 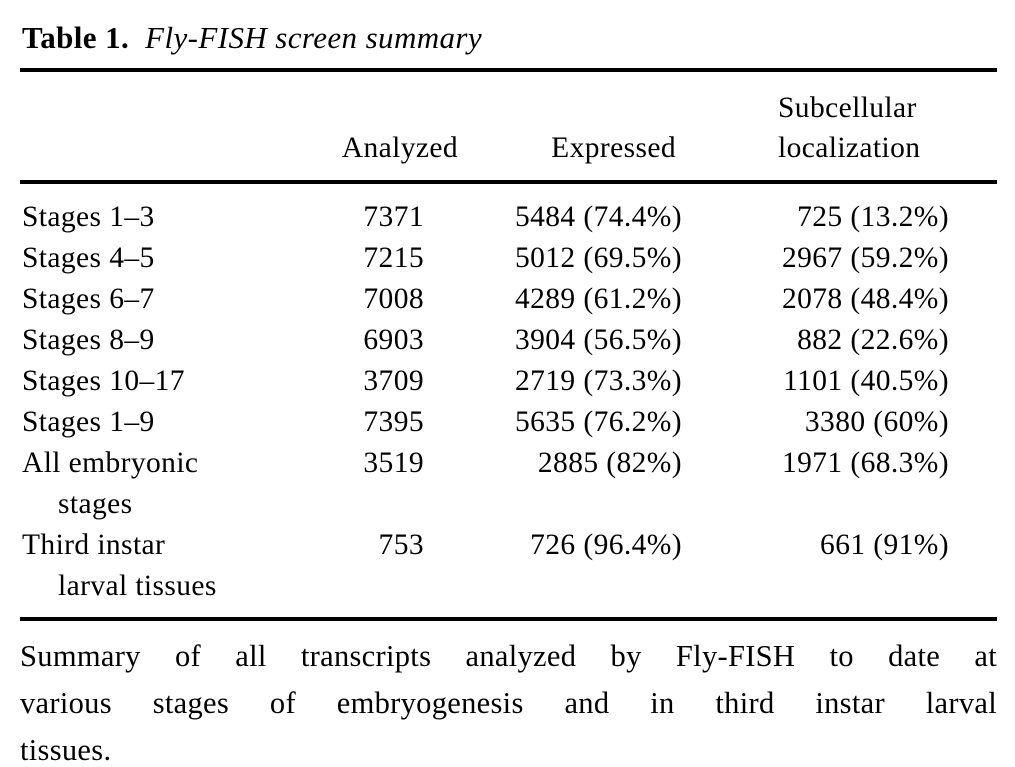 I want to click on stage-label: Stages 1–9, so click(x=88, y=422).